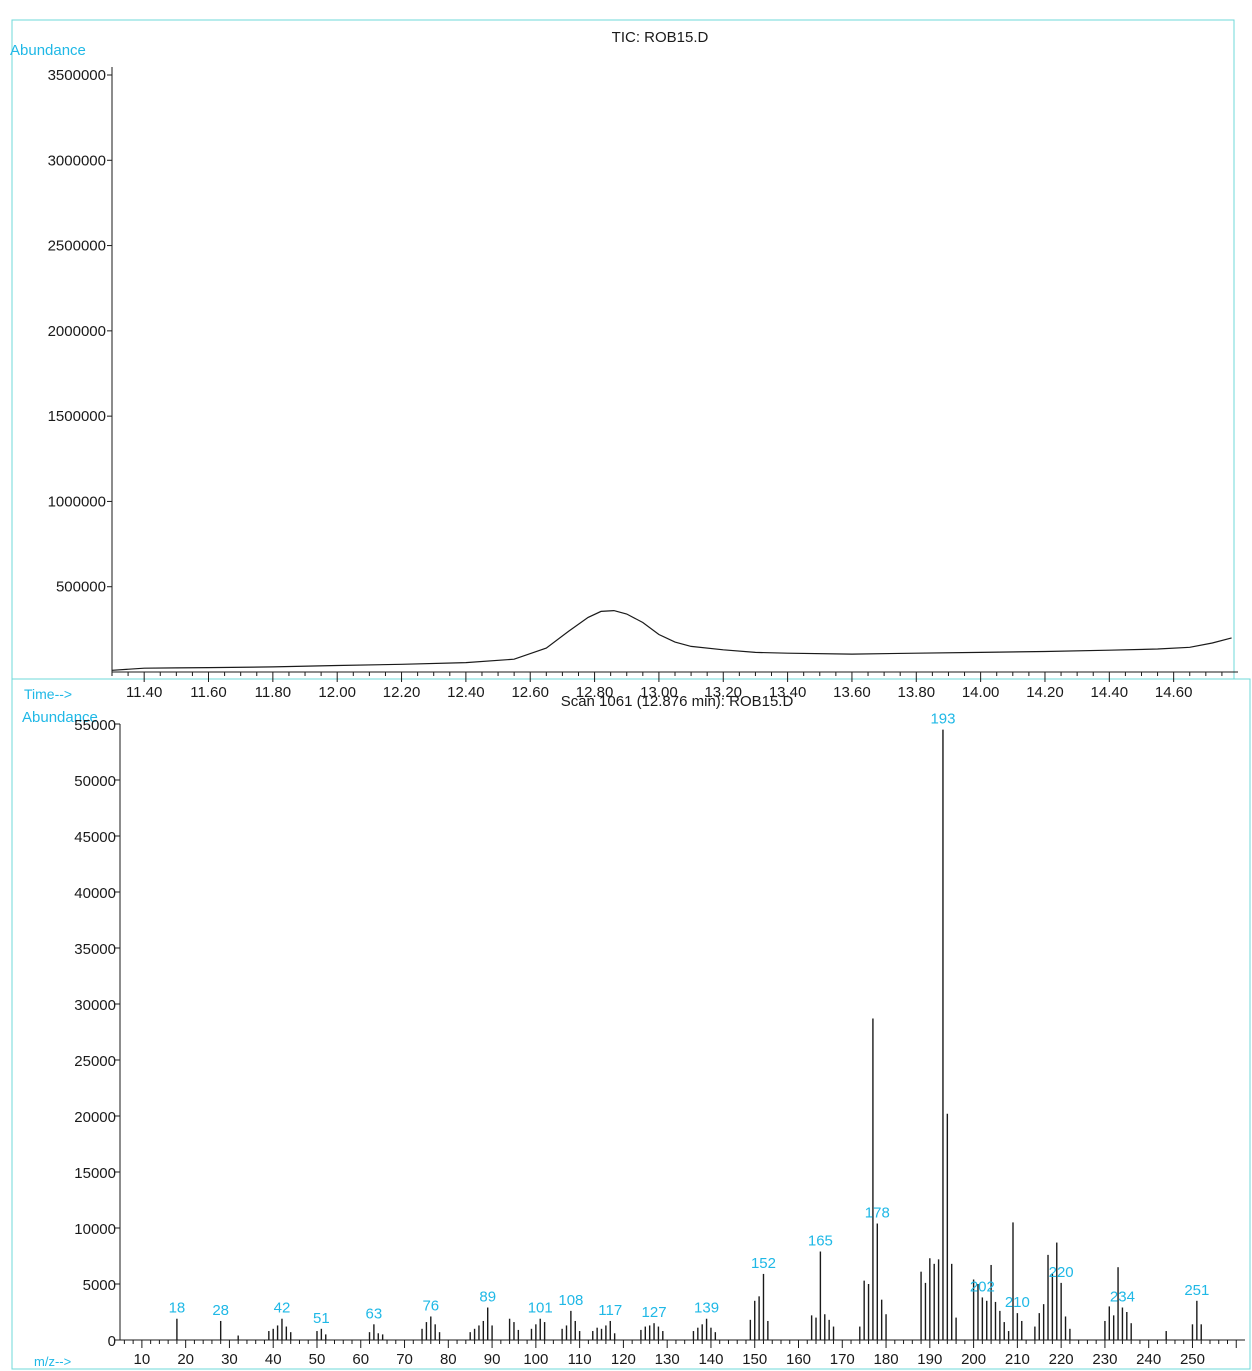 The width and height of the screenshot is (1252, 1371). What do you see at coordinates (95, 837) in the screenshot?
I see `ms-y-tick-label: 45000` at bounding box center [95, 837].